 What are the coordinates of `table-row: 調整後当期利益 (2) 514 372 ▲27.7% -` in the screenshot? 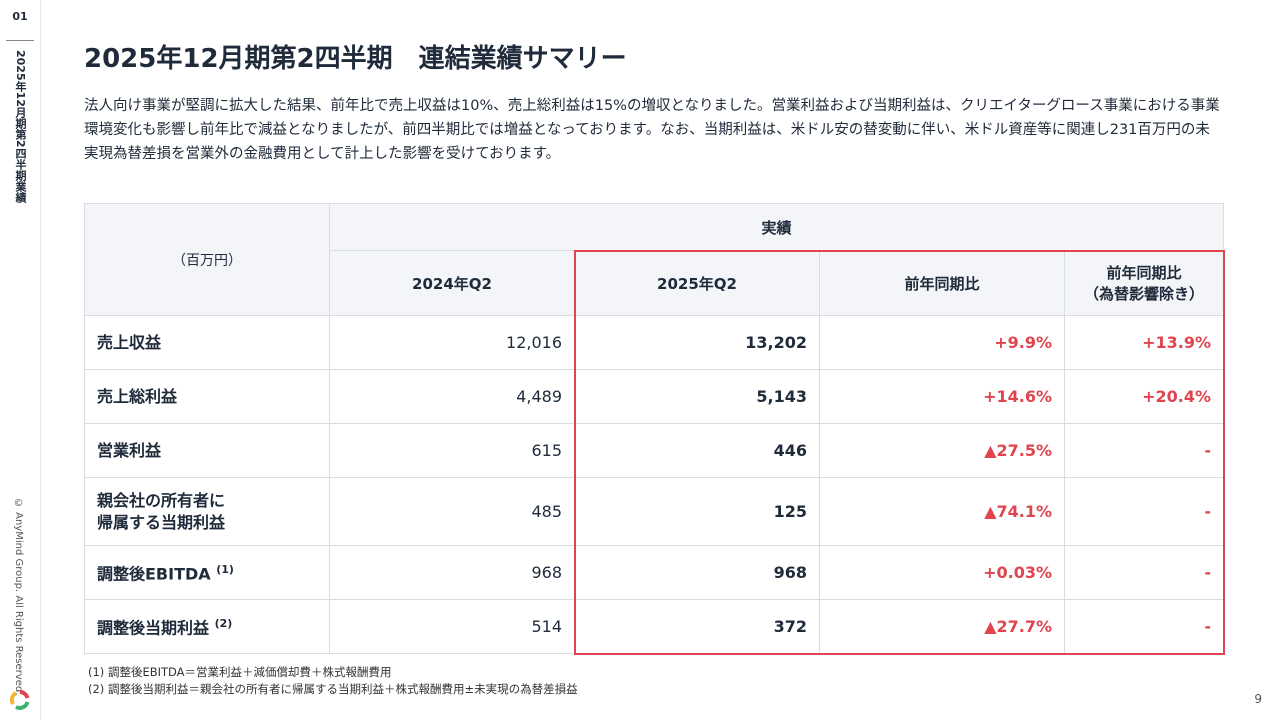 It's located at (654, 626).